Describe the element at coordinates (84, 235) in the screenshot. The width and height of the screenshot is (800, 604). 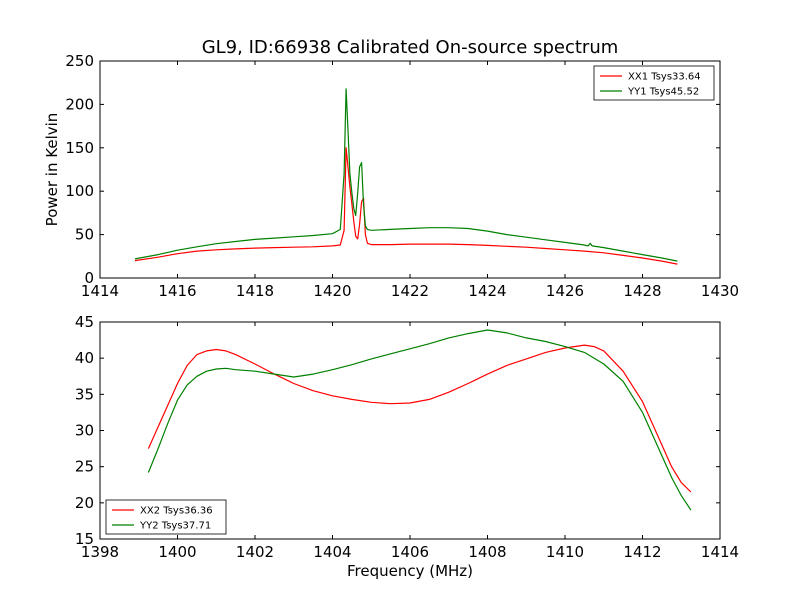
I see `y-tick-label: 50` at that location.